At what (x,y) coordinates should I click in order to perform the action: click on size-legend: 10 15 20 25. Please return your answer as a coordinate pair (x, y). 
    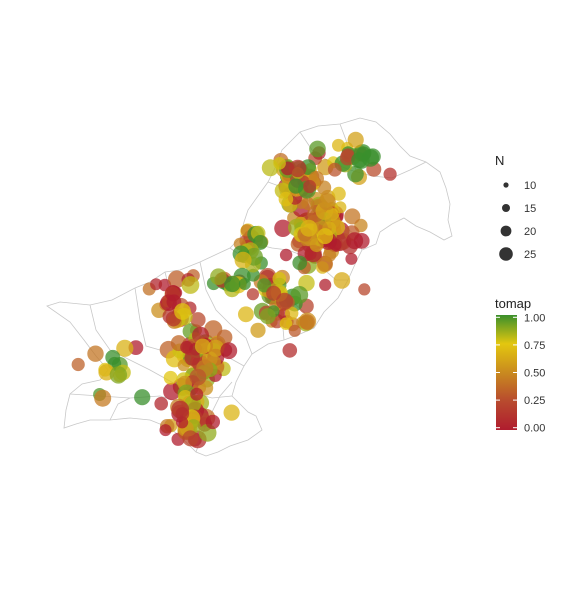
    Looking at the image, I should click on (517, 220).